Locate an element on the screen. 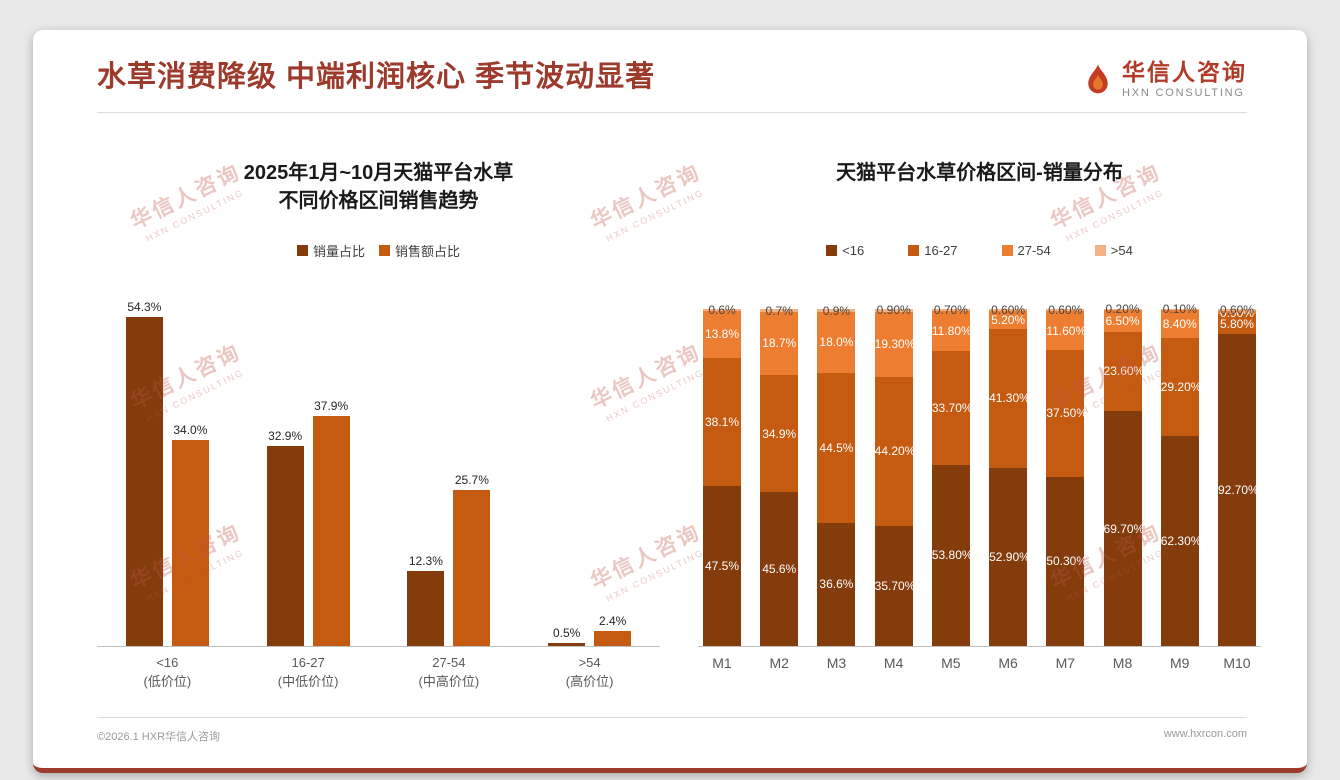  segment-value-label: 62.30% is located at coordinates (1179, 541).